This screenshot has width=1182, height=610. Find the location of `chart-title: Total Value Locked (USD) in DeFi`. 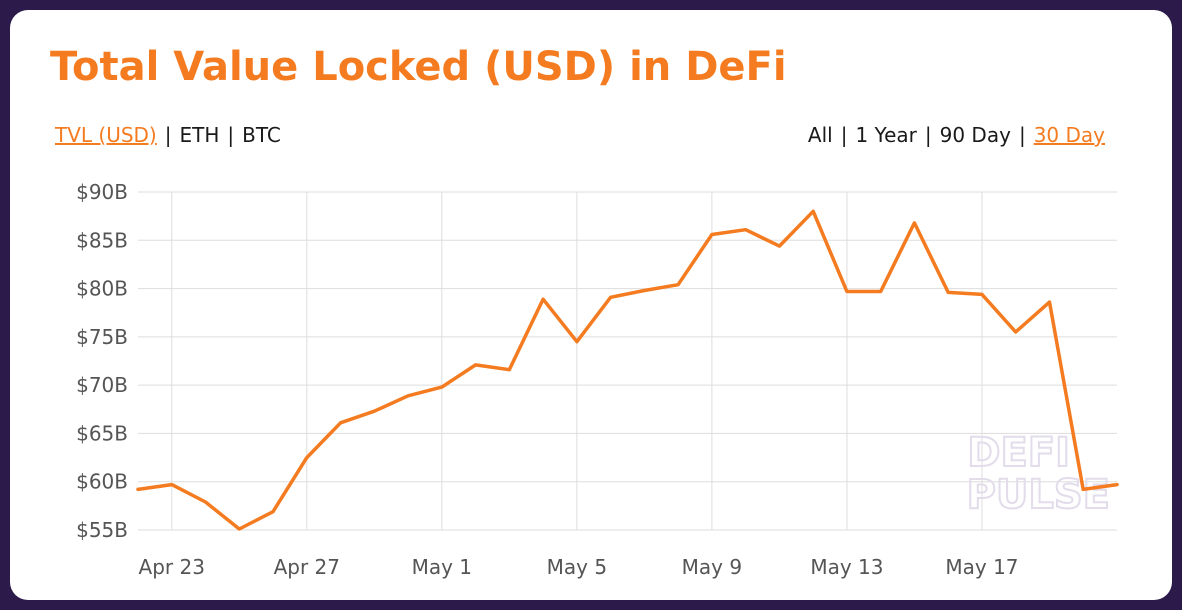

chart-title: Total Value Locked (USD) in DeFi is located at coordinates (418, 67).